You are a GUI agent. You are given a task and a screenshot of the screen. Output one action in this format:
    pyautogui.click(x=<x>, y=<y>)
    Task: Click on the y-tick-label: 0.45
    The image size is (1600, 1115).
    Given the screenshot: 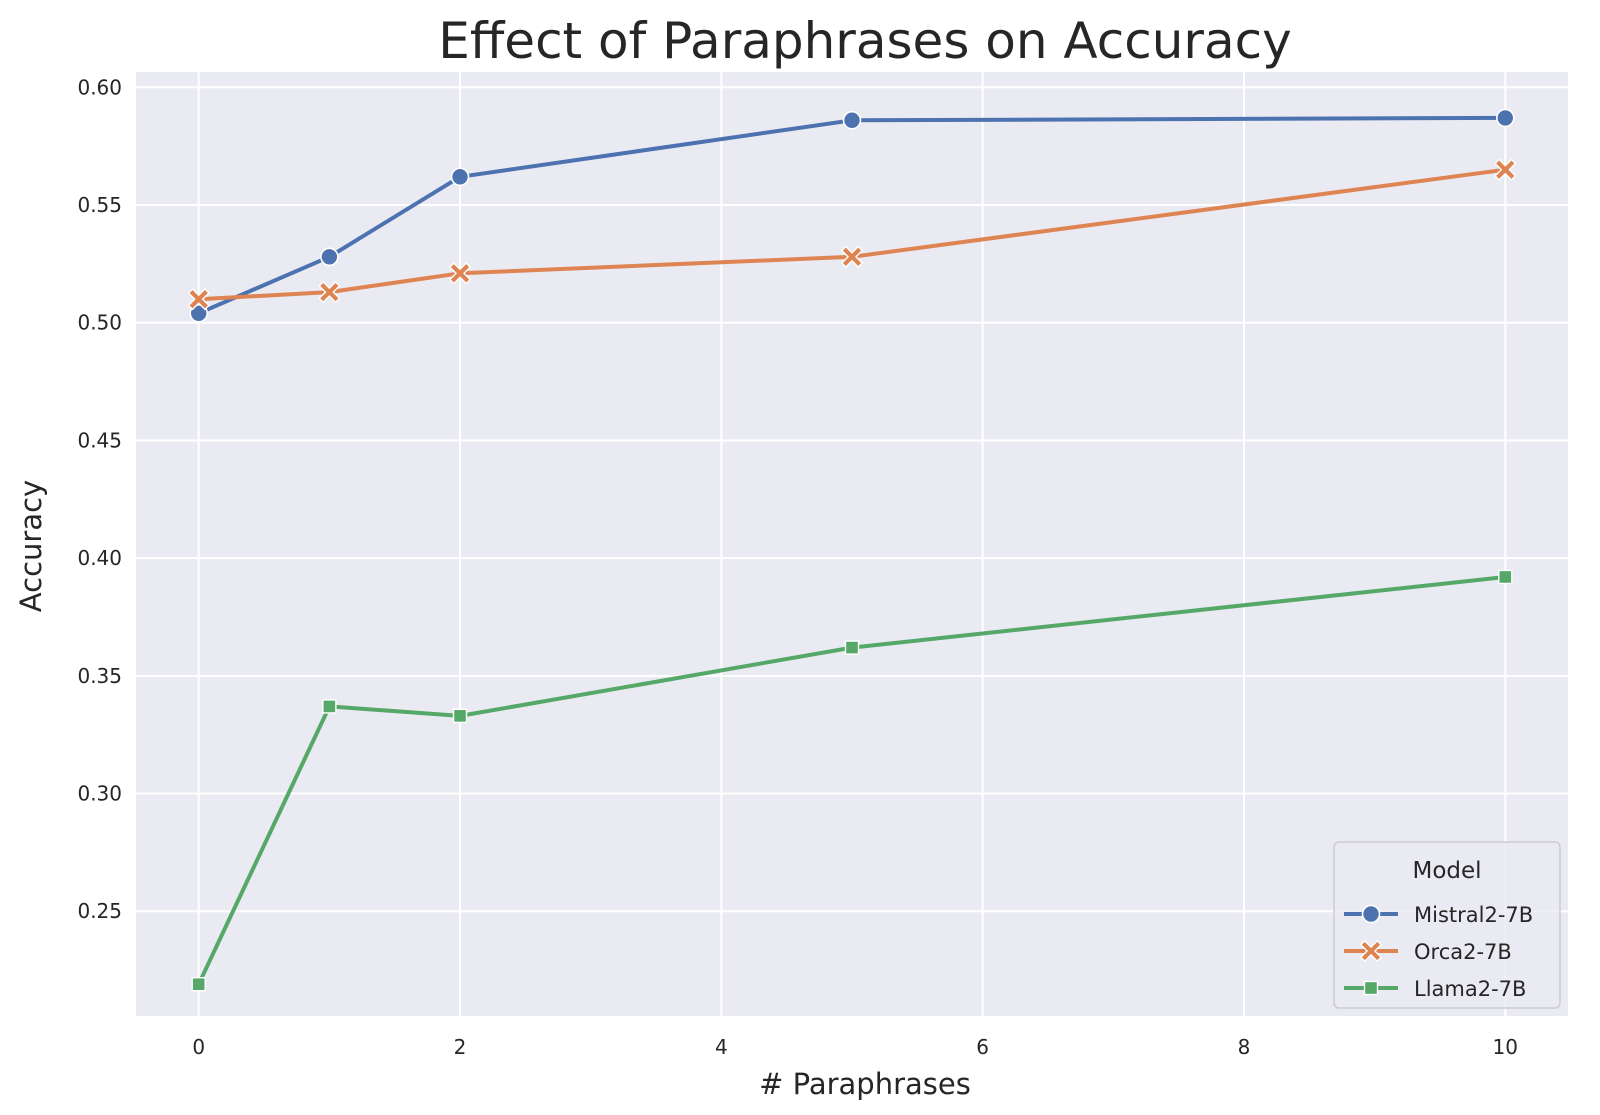 What is the action you would take?
    pyautogui.click(x=99, y=440)
    